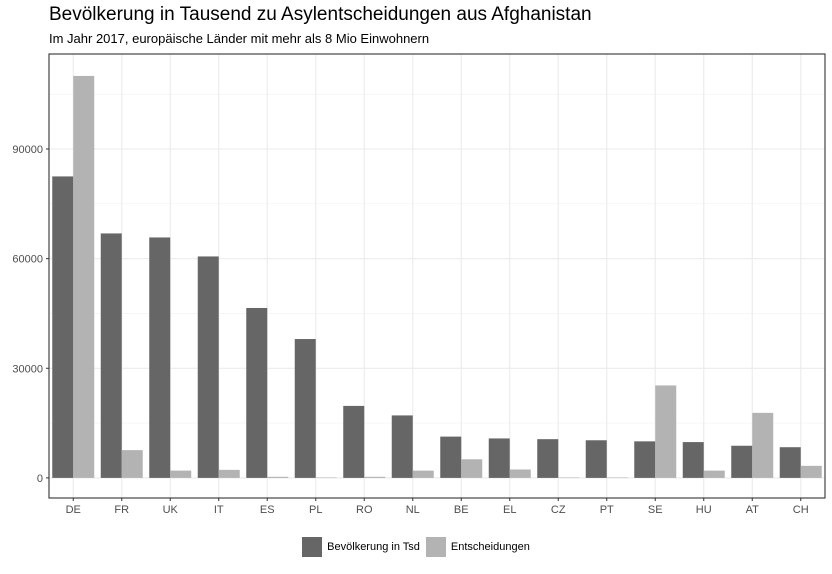 This screenshot has height=574, width=832. Describe the element at coordinates (278, 477) in the screenshot. I see `bar-decisions-es` at that location.